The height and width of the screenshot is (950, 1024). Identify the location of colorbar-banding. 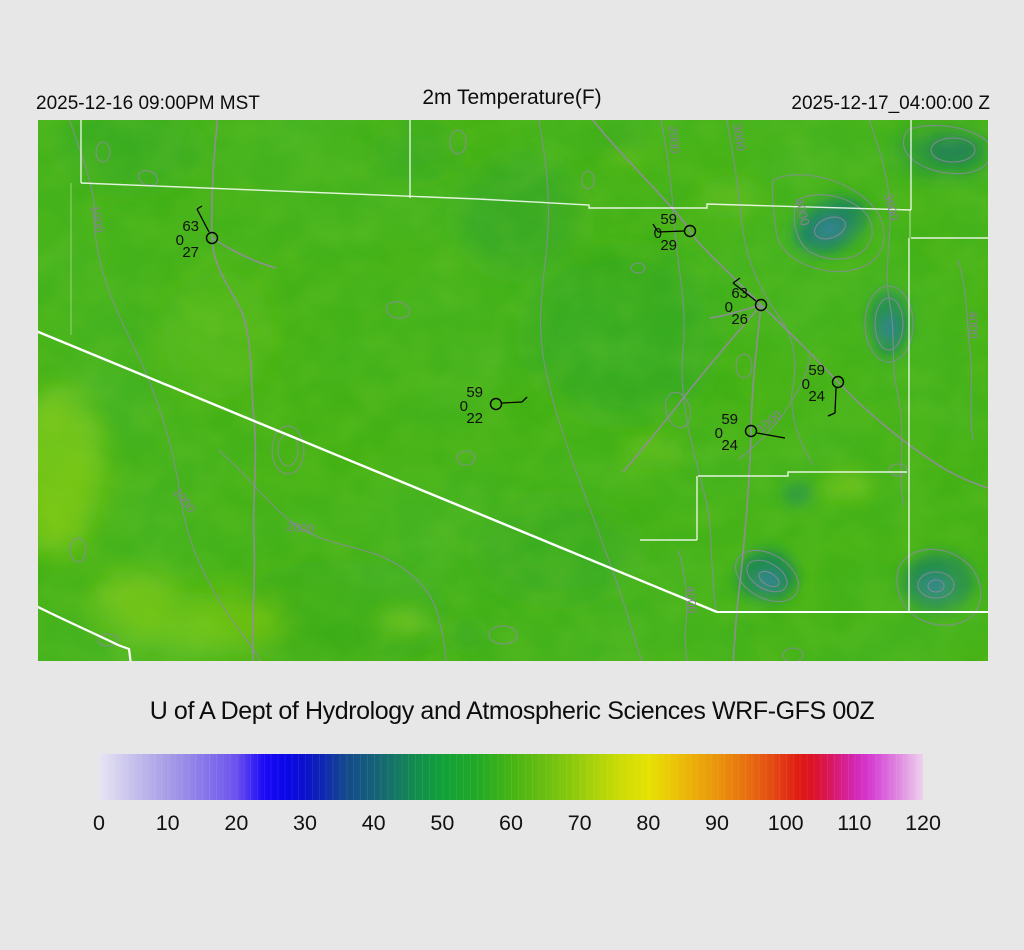
(511, 777).